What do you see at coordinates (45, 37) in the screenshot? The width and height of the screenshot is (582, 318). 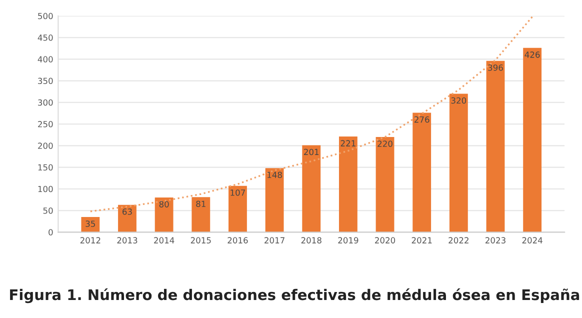 I see `y-tick-label: 450` at bounding box center [45, 37].